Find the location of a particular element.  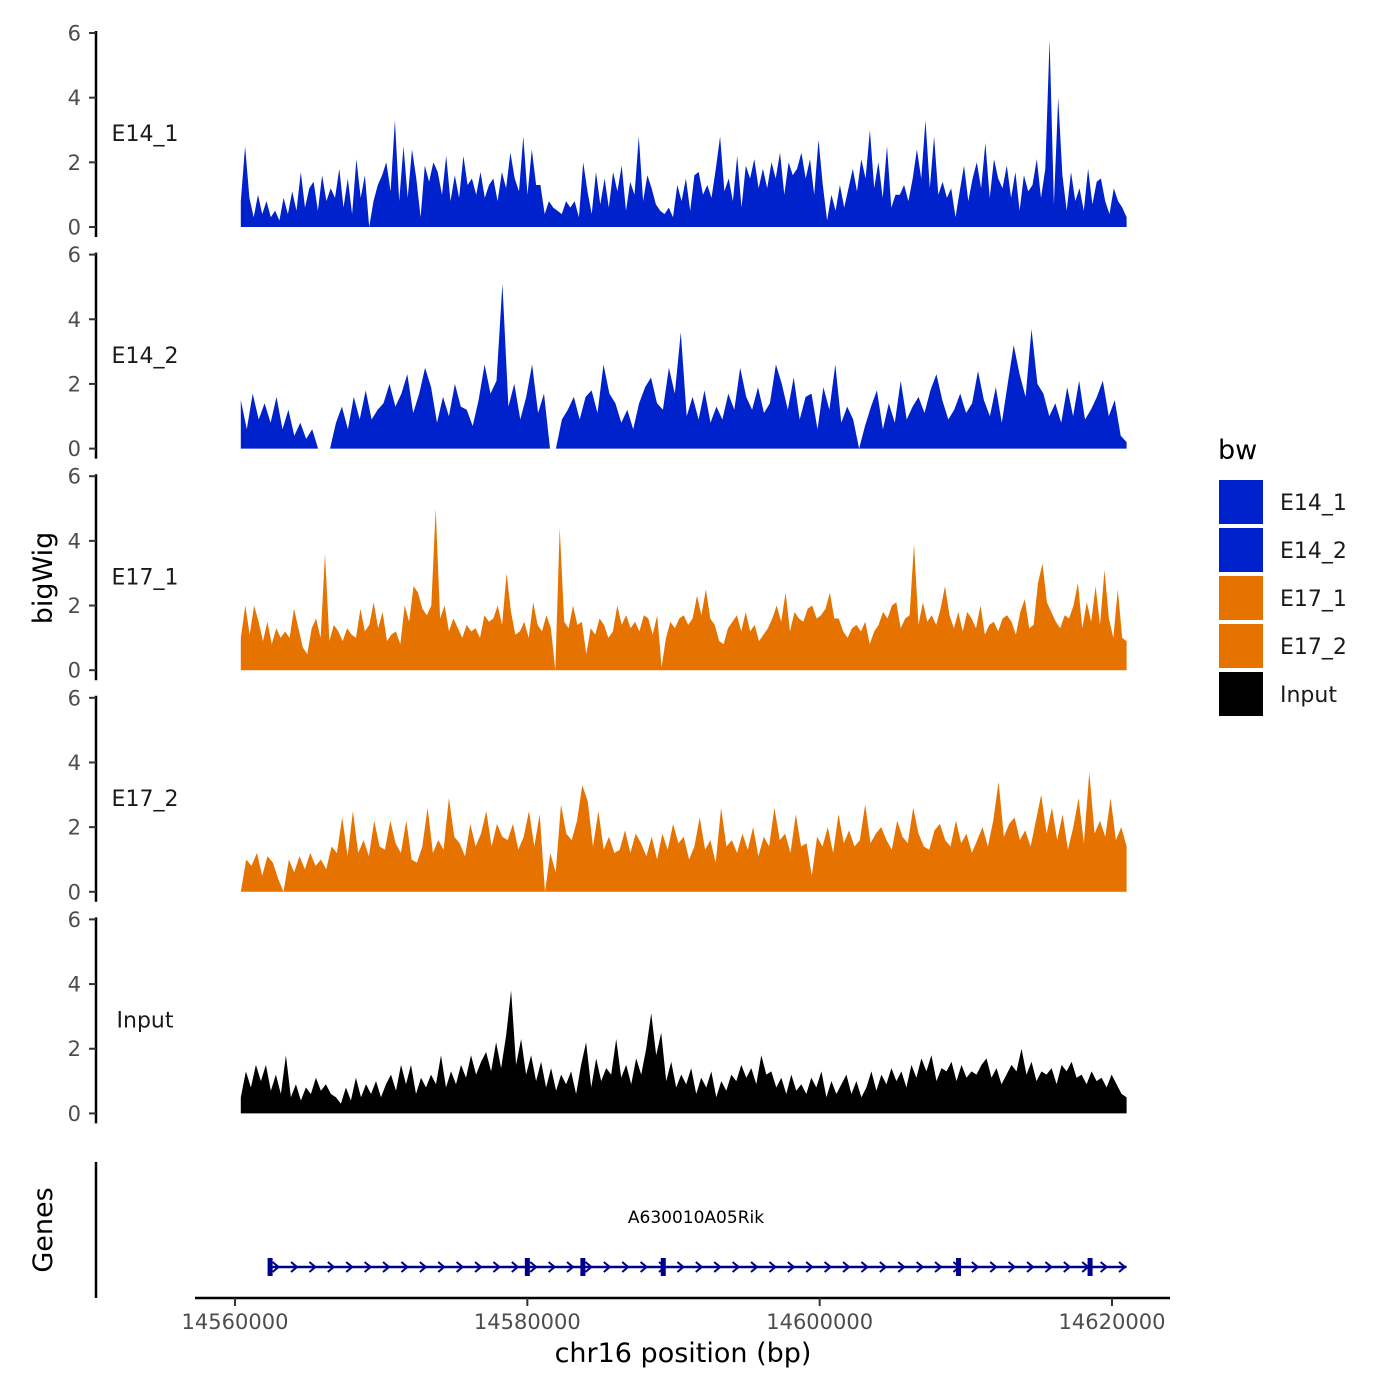

gene-label: A630010A05Rik is located at coordinates (696, 1218).